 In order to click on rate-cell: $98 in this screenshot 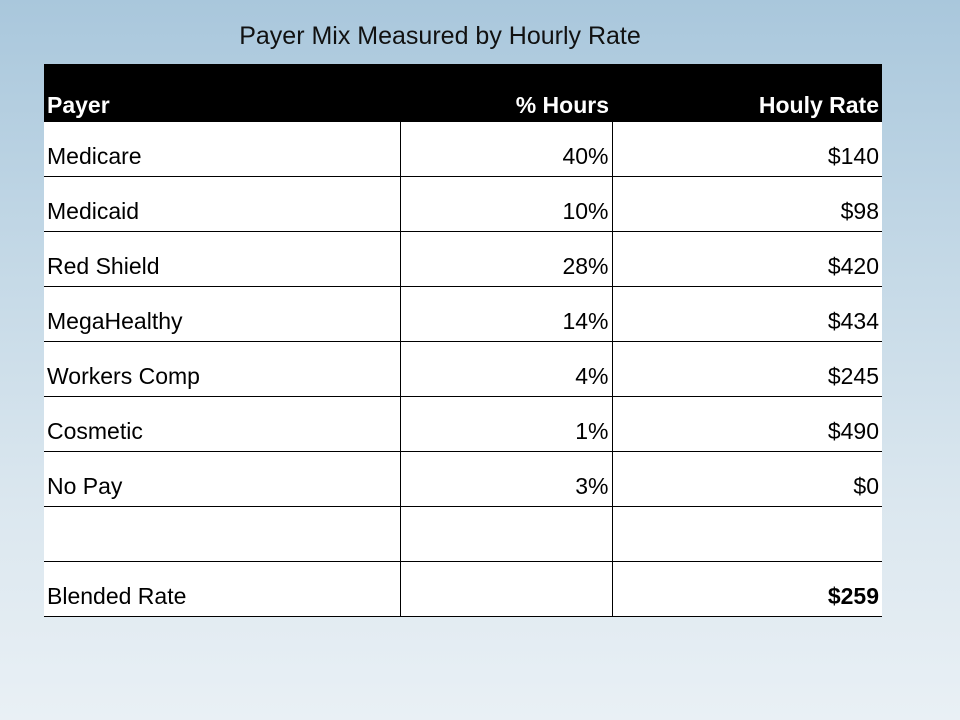, I will do `click(746, 203)`.